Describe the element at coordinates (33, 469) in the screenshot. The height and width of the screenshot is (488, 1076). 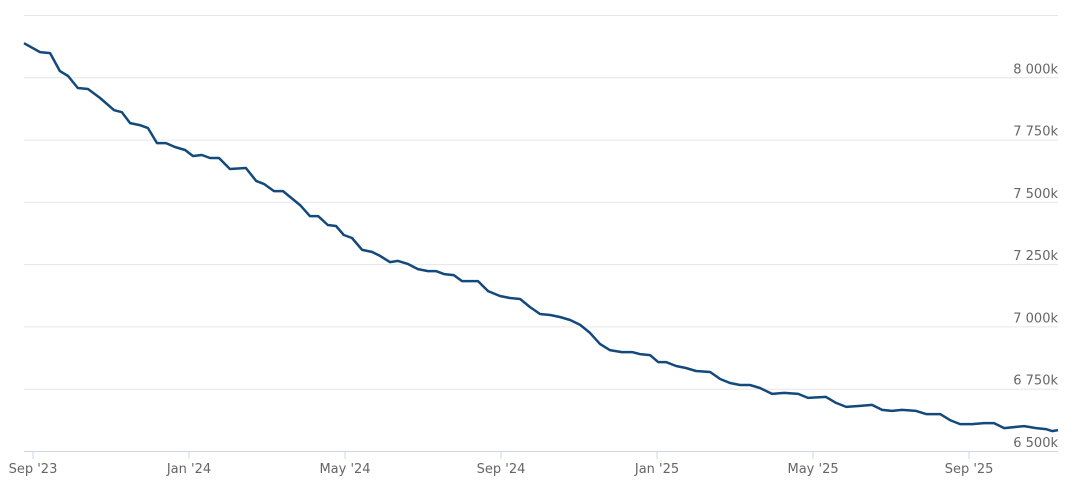
I see `x-tick-label: Sep '23` at that location.